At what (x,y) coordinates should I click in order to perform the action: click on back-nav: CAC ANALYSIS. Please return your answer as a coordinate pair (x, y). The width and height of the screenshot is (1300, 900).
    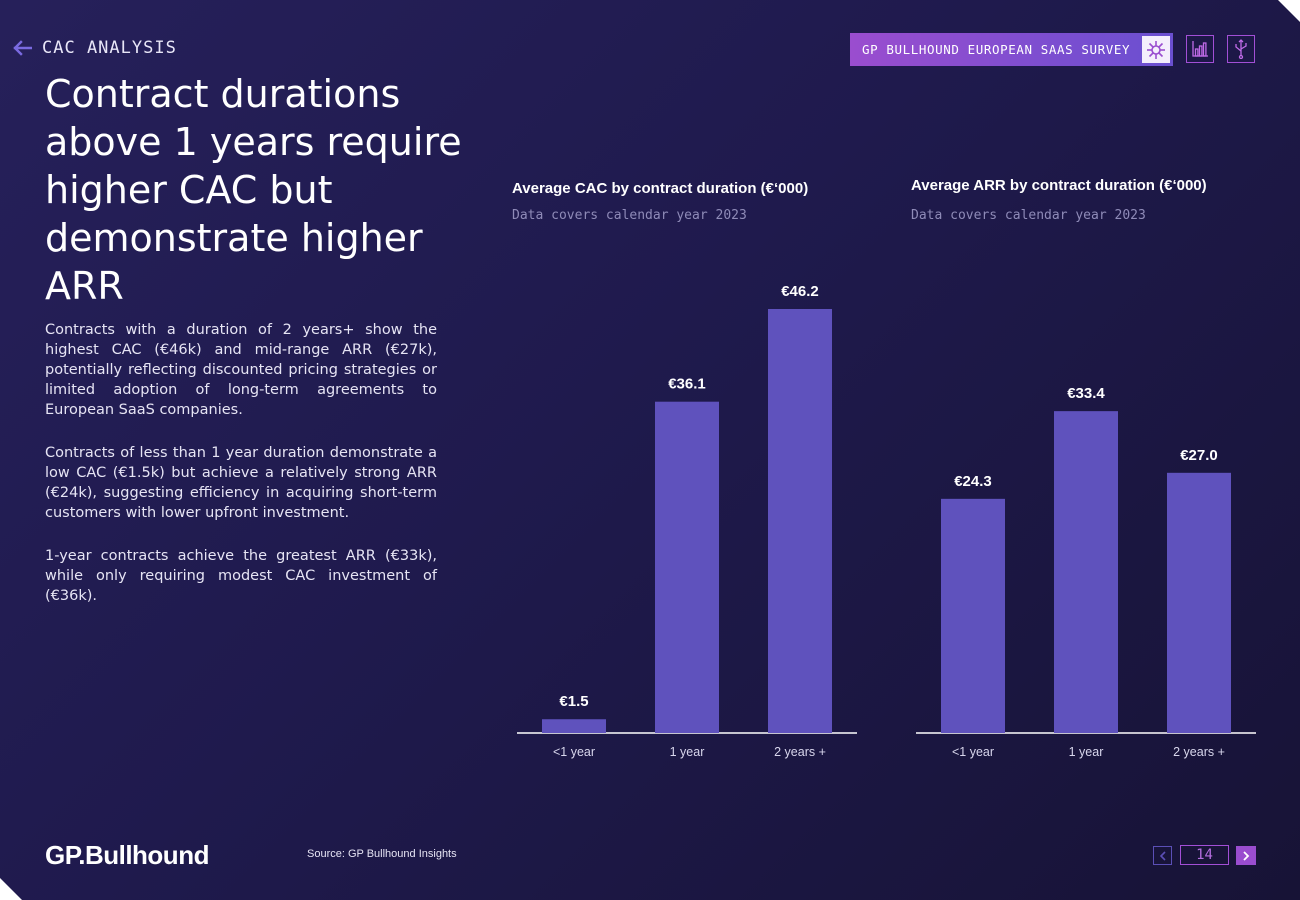
    Looking at the image, I should click on (94, 48).